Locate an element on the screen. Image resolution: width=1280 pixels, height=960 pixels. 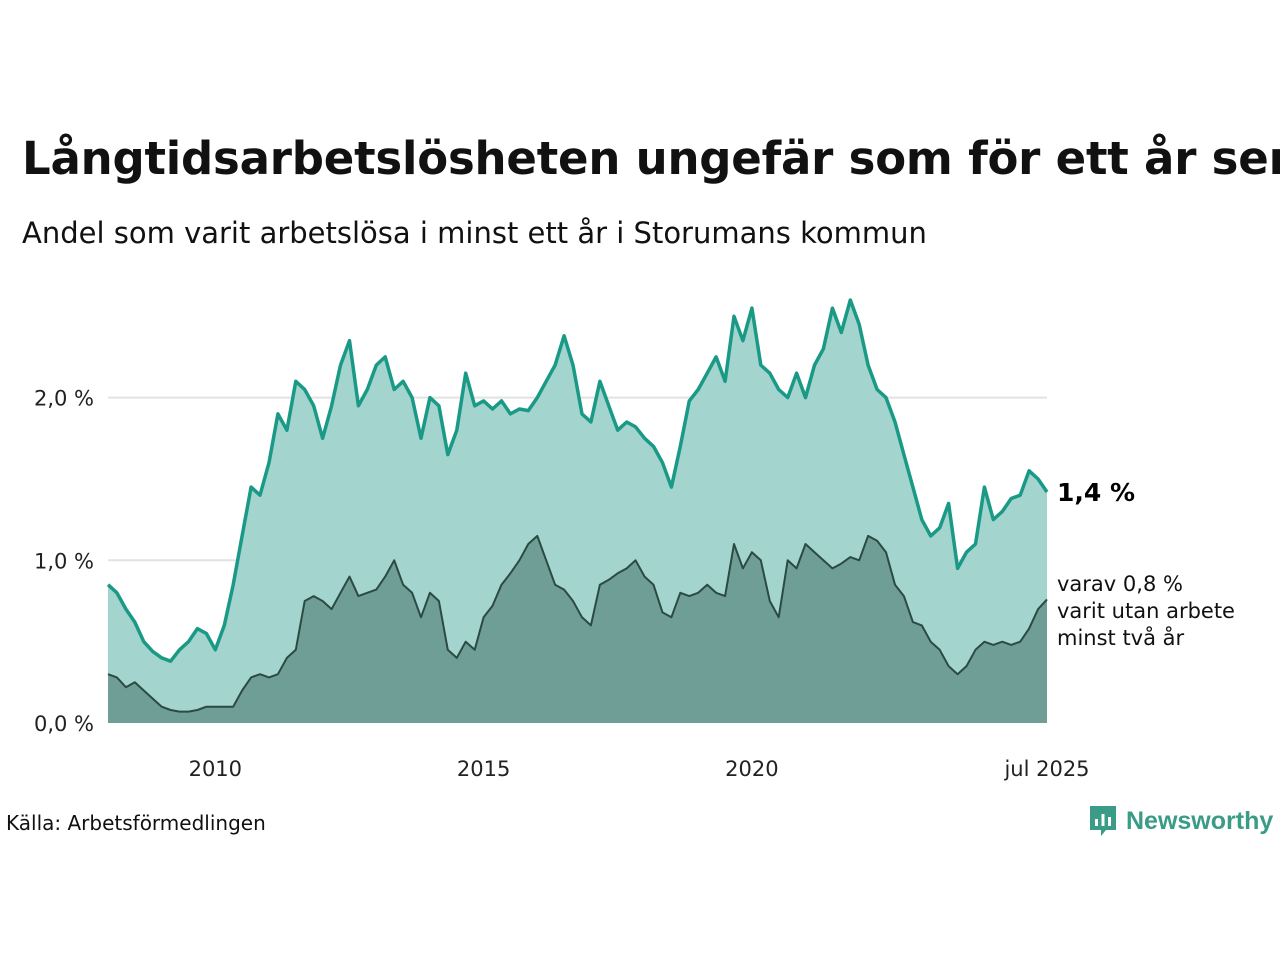
x-tick-label: jul 2025 is located at coordinates (1046, 769).